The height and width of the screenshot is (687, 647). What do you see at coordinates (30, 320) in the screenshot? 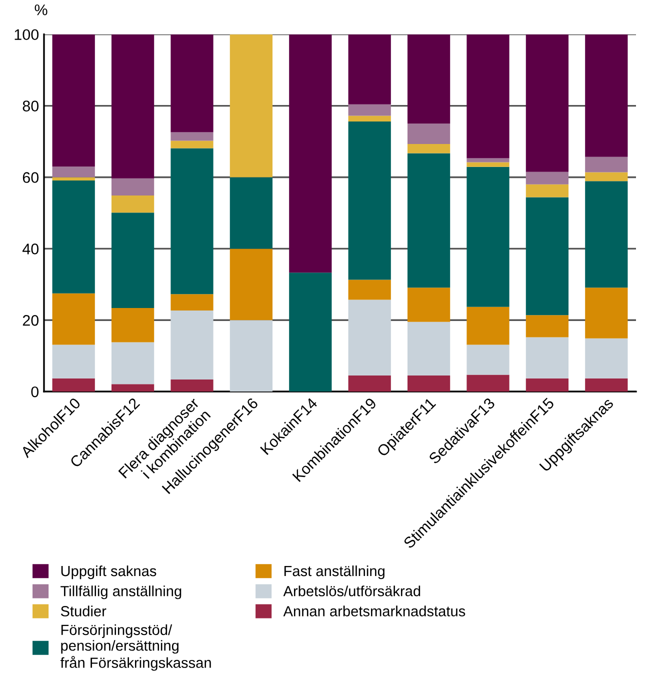
I see `y-tick-label: 20` at bounding box center [30, 320].